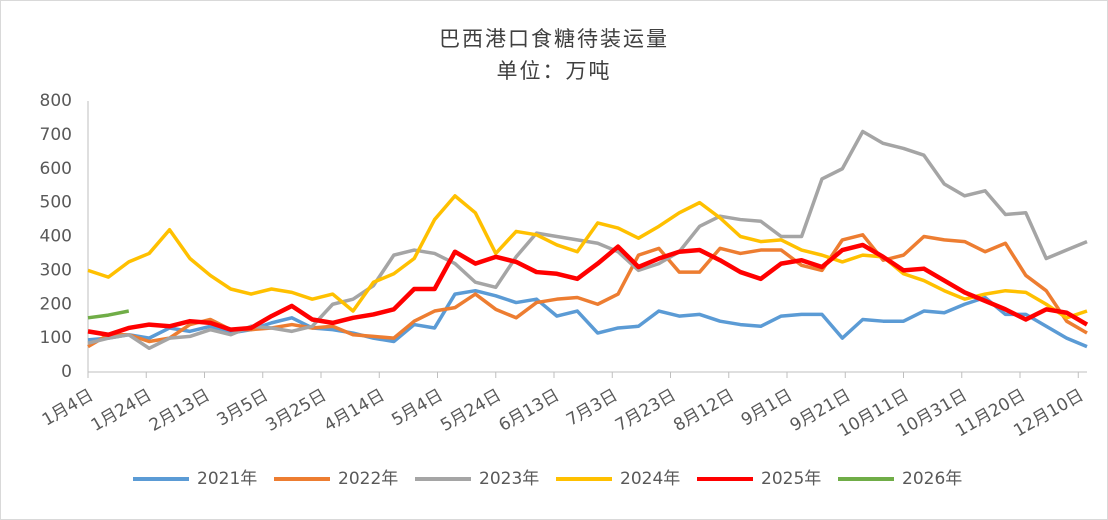  Describe the element at coordinates (509, 479) in the screenshot. I see `legend-label: 2023年` at that location.